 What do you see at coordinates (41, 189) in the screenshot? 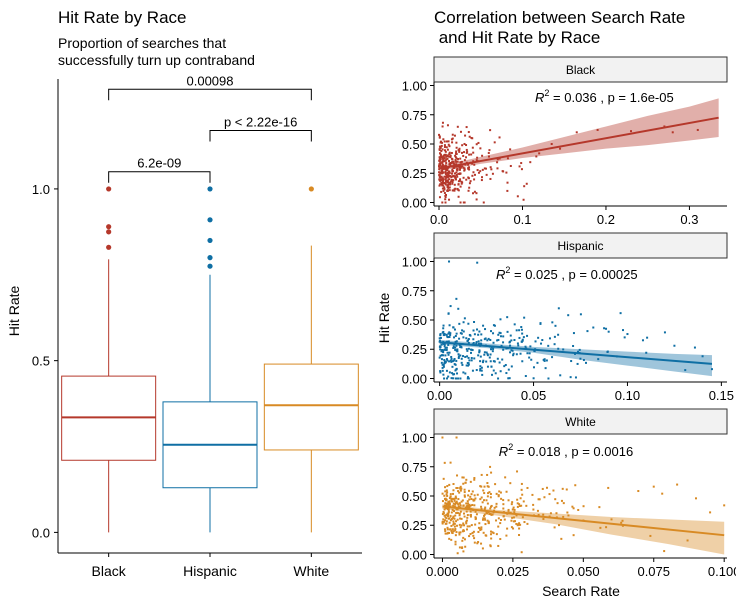
I see `boxplot-y-tick-label: 1.0` at bounding box center [41, 189].